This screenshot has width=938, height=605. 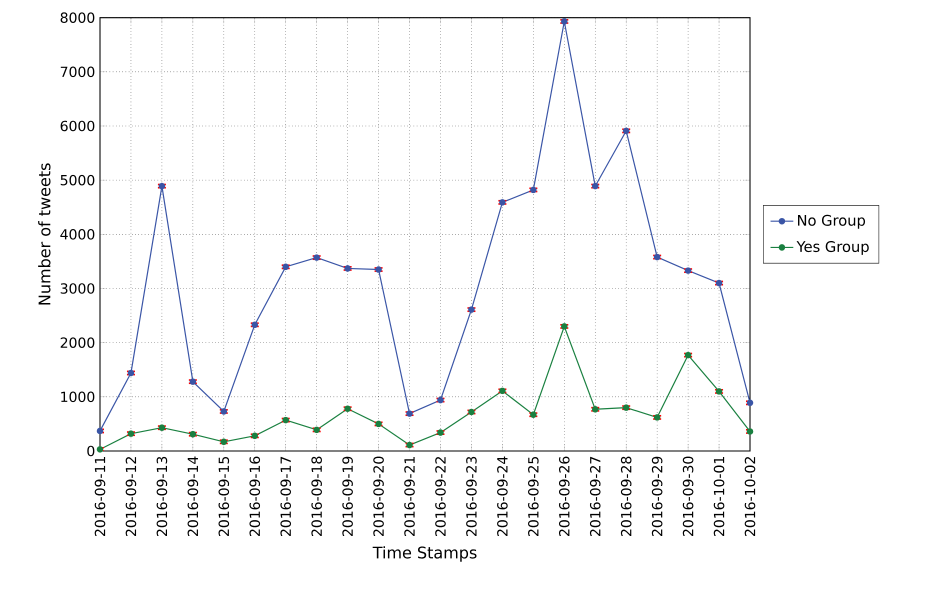 I want to click on y-tick-label: 2000, so click(x=77, y=342).